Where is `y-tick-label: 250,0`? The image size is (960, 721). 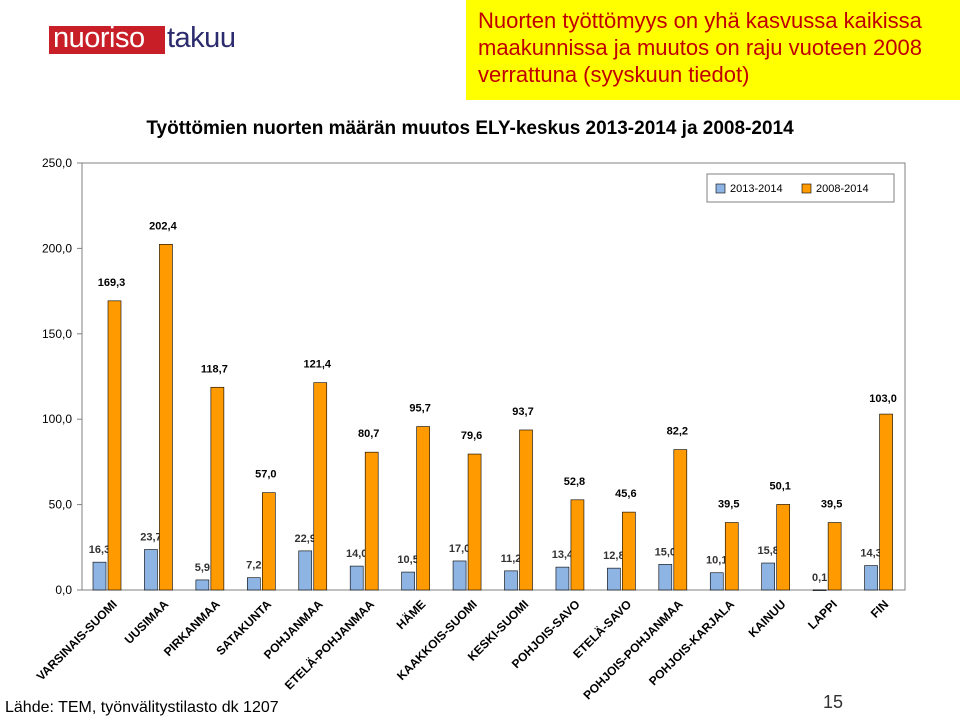 y-tick-label: 250,0 is located at coordinates (57, 163).